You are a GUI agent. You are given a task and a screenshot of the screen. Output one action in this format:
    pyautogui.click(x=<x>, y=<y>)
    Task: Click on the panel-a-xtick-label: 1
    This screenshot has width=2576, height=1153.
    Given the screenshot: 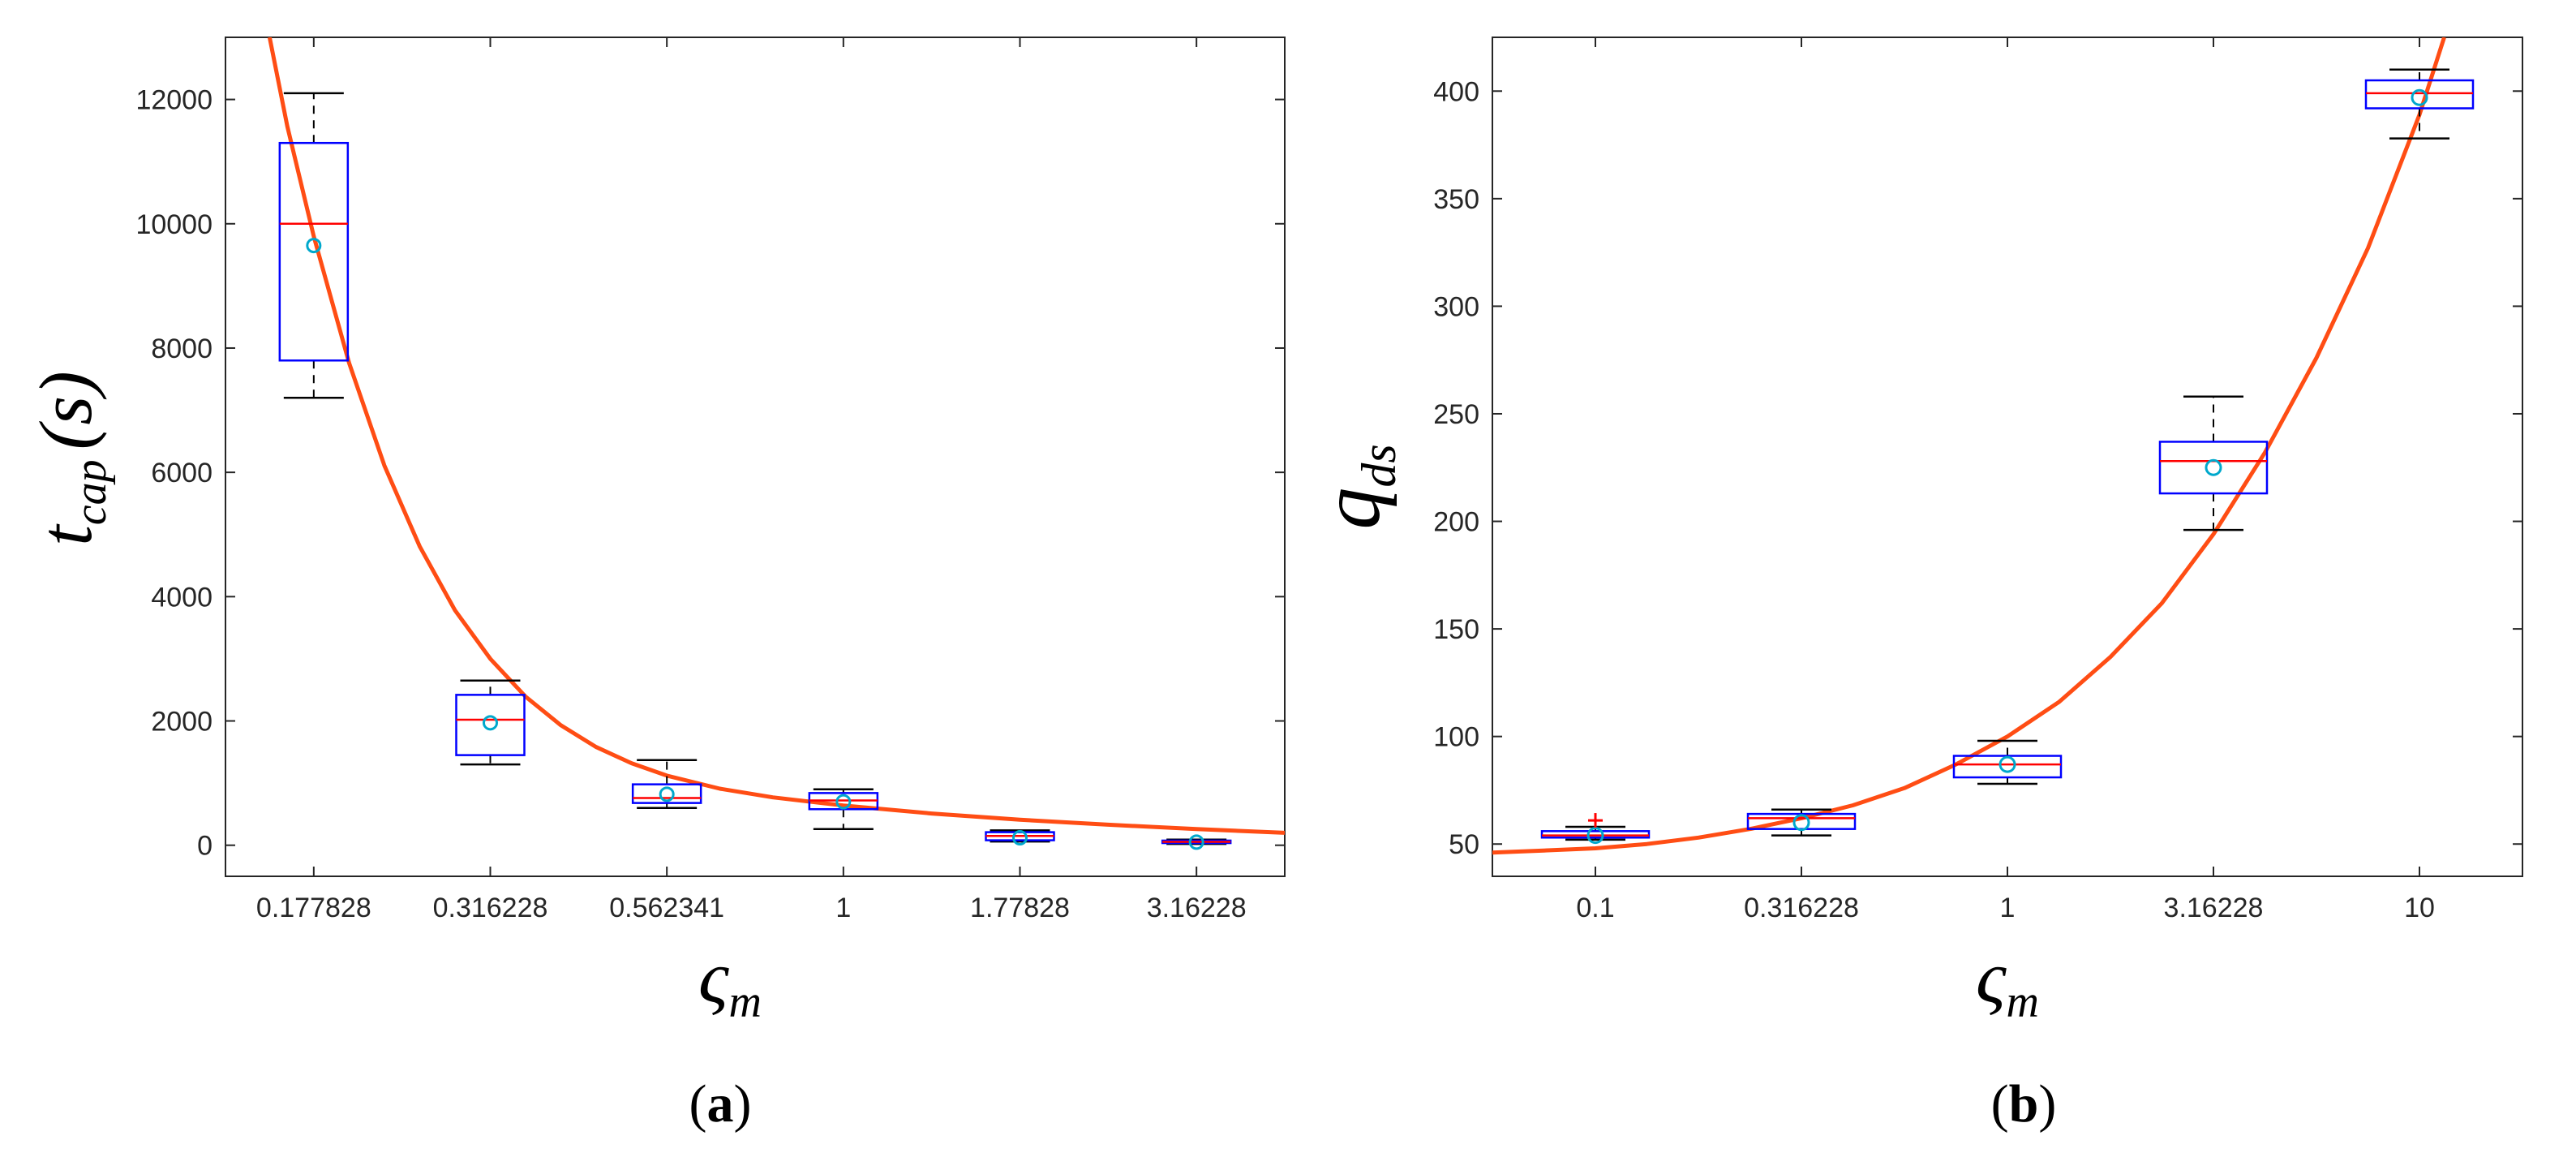 What is the action you would take?
    pyautogui.click(x=843, y=908)
    